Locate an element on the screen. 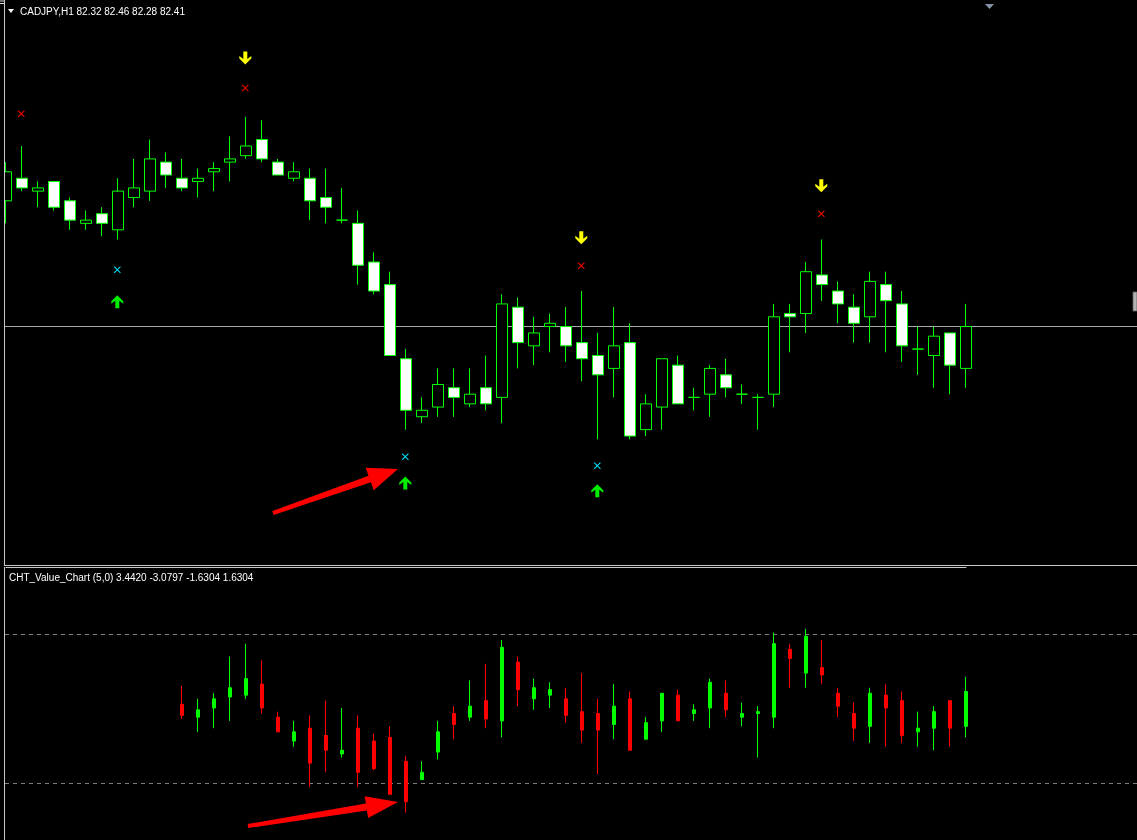 Image resolution: width=1137 pixels, height=840 pixels. chart-title: CHT_Value_Chart (5,0) 3.4420 -3.0797 -1.6304 1.6304 is located at coordinates (131, 577).